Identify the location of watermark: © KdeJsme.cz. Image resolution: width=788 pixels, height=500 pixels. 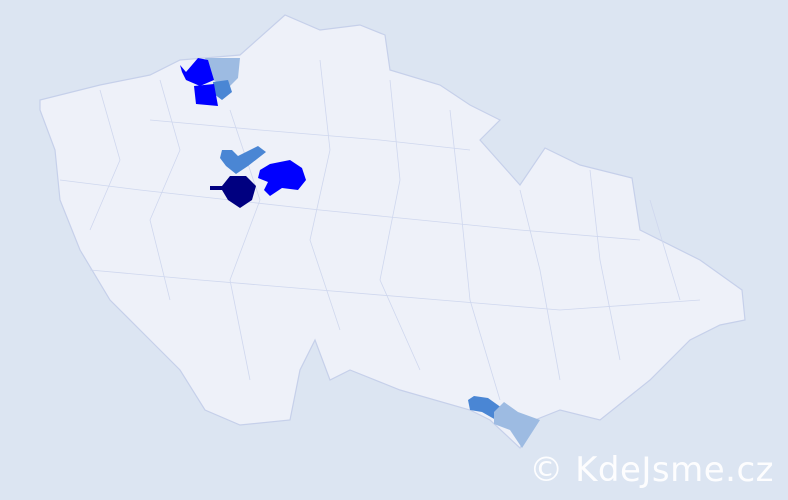
(651, 470).